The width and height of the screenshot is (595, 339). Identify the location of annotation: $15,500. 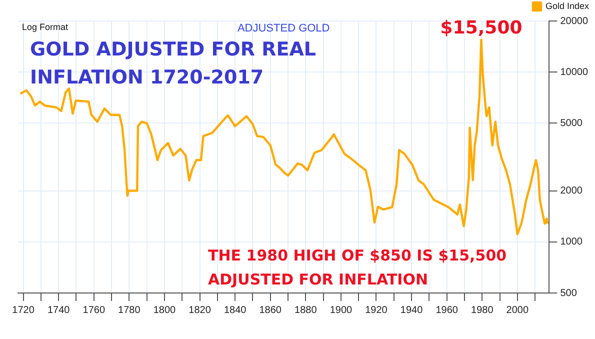
(481, 27).